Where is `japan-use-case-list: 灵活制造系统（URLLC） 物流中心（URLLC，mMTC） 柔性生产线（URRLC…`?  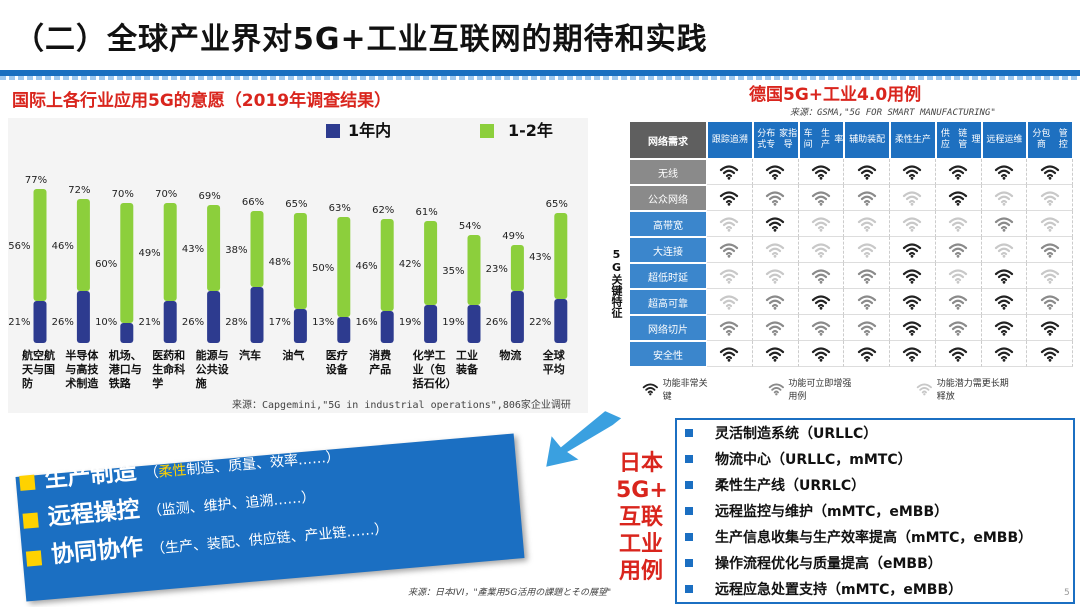 japan-use-case-list: 灵活制造系统（URLLC） 物流中心（URLLC，mMTC） 柔性生产线（URRLC… is located at coordinates (875, 511).